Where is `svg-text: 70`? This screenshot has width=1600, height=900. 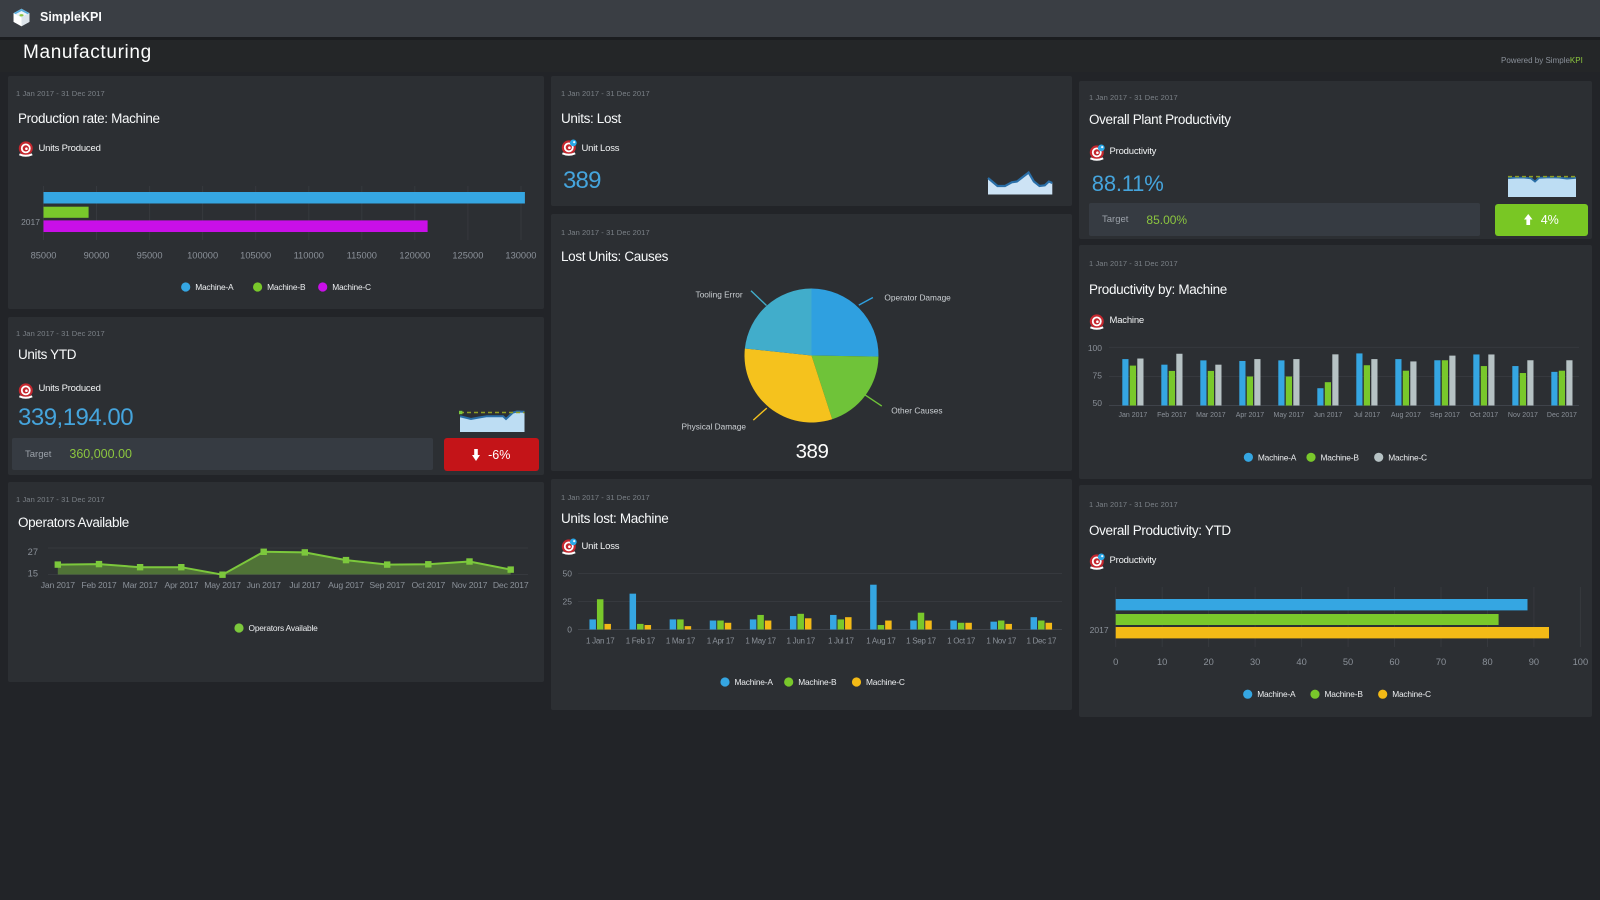
svg-text: 70 is located at coordinates (1441, 662).